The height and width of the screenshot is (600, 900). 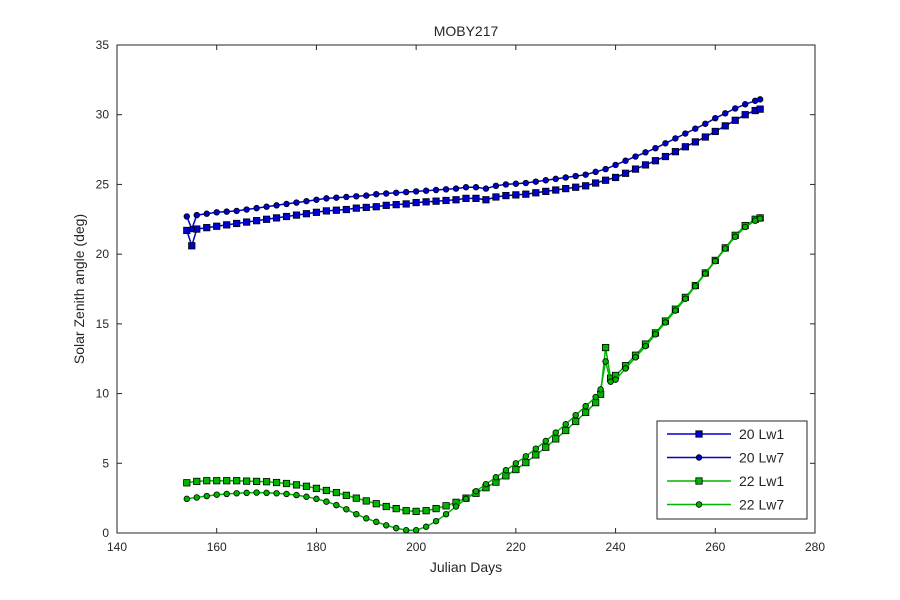 What do you see at coordinates (105, 533) in the screenshot?
I see `y-tick-label: 0` at bounding box center [105, 533].